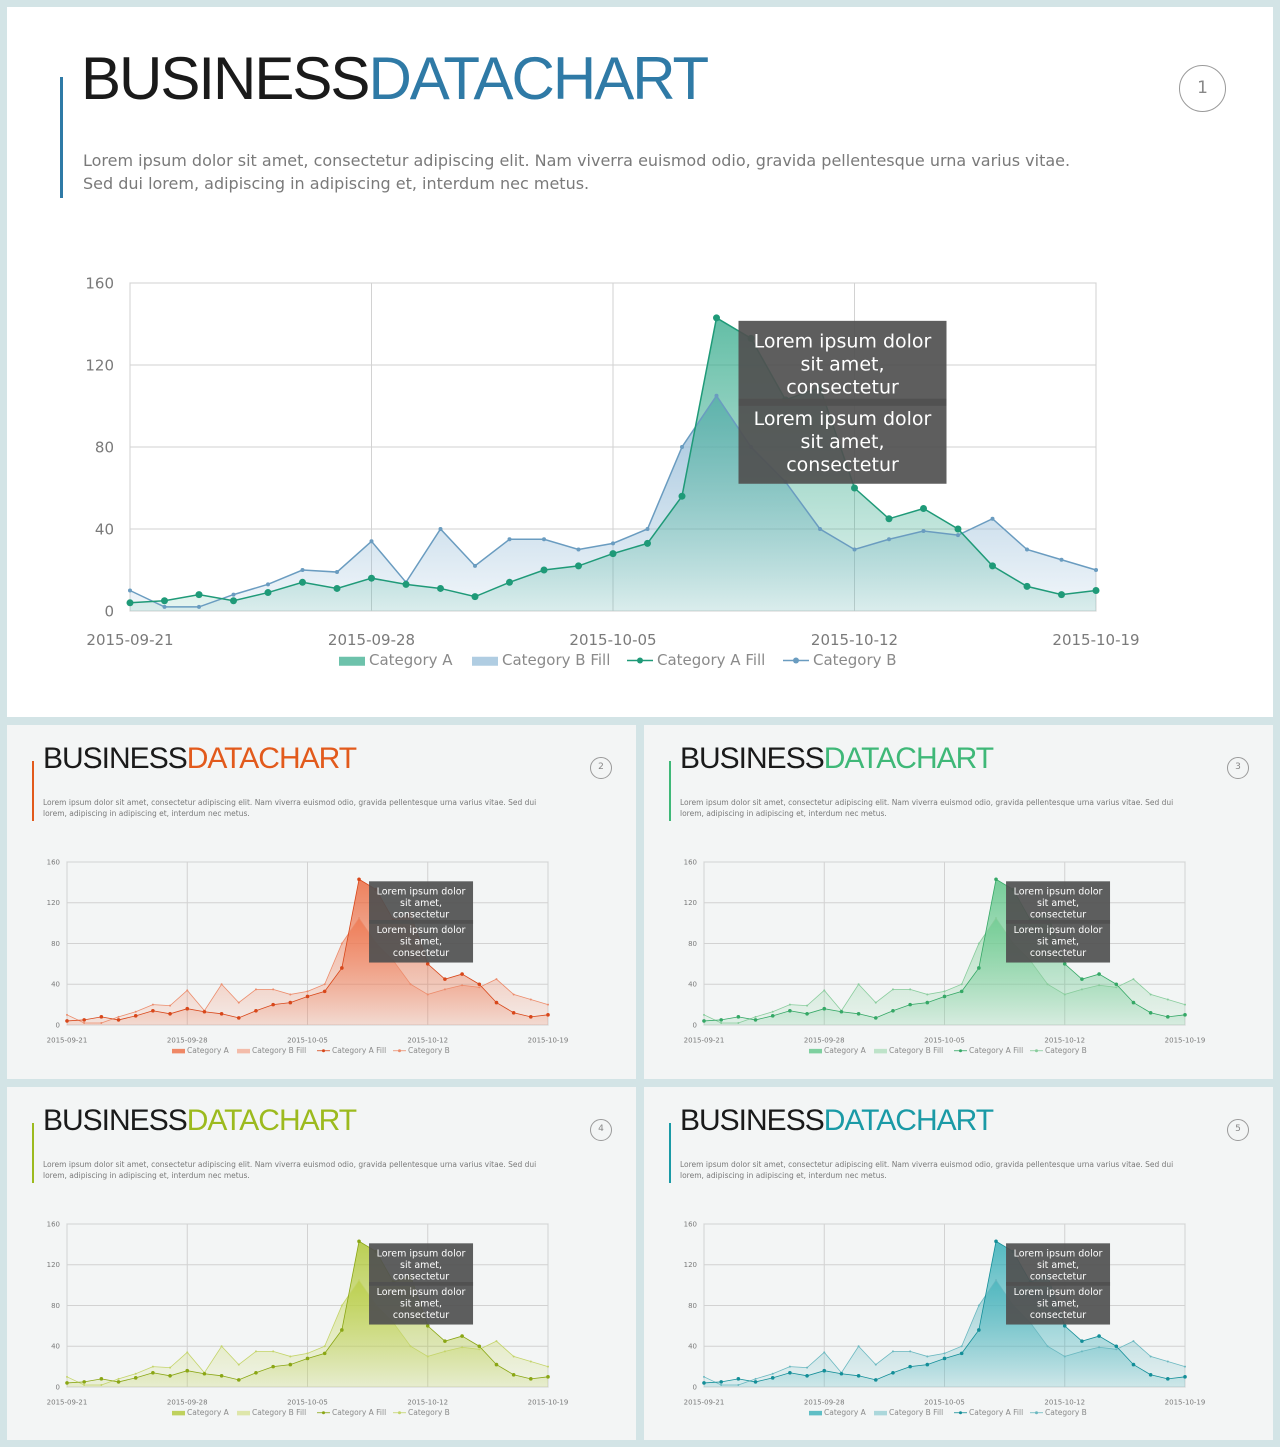  What do you see at coordinates (200, 759) in the screenshot?
I see `slide-title: BUSINESSDATACHART` at bounding box center [200, 759].